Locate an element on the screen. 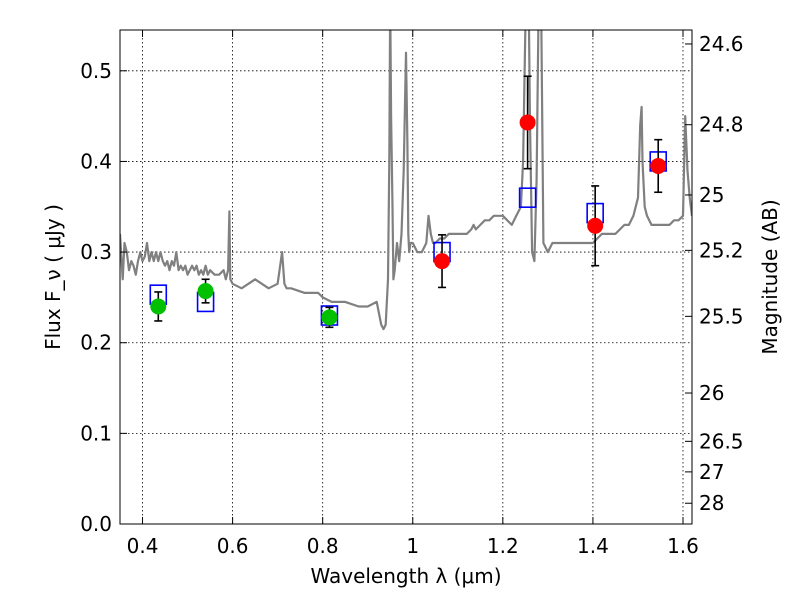  y-axis-title: Flux F_ν ( μJy ) is located at coordinates (53, 277).